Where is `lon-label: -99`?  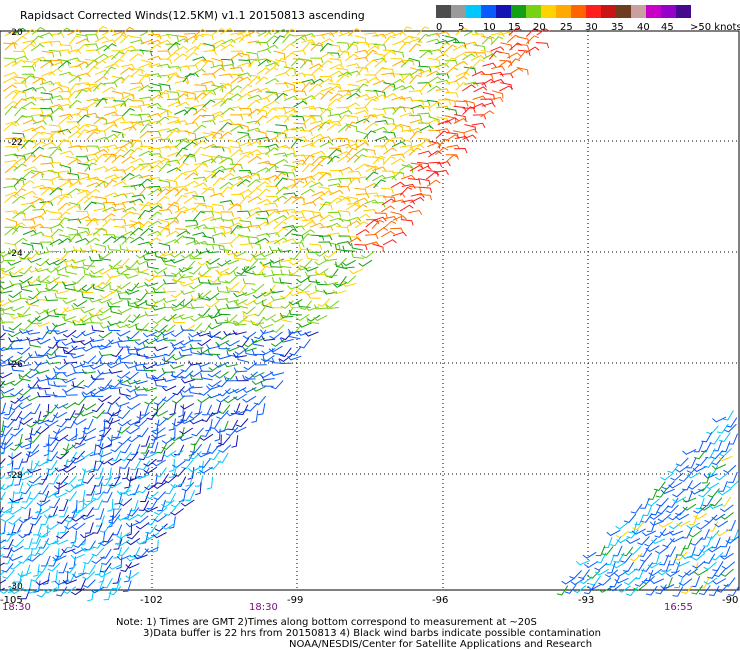 lon-label: -99 is located at coordinates (295, 600).